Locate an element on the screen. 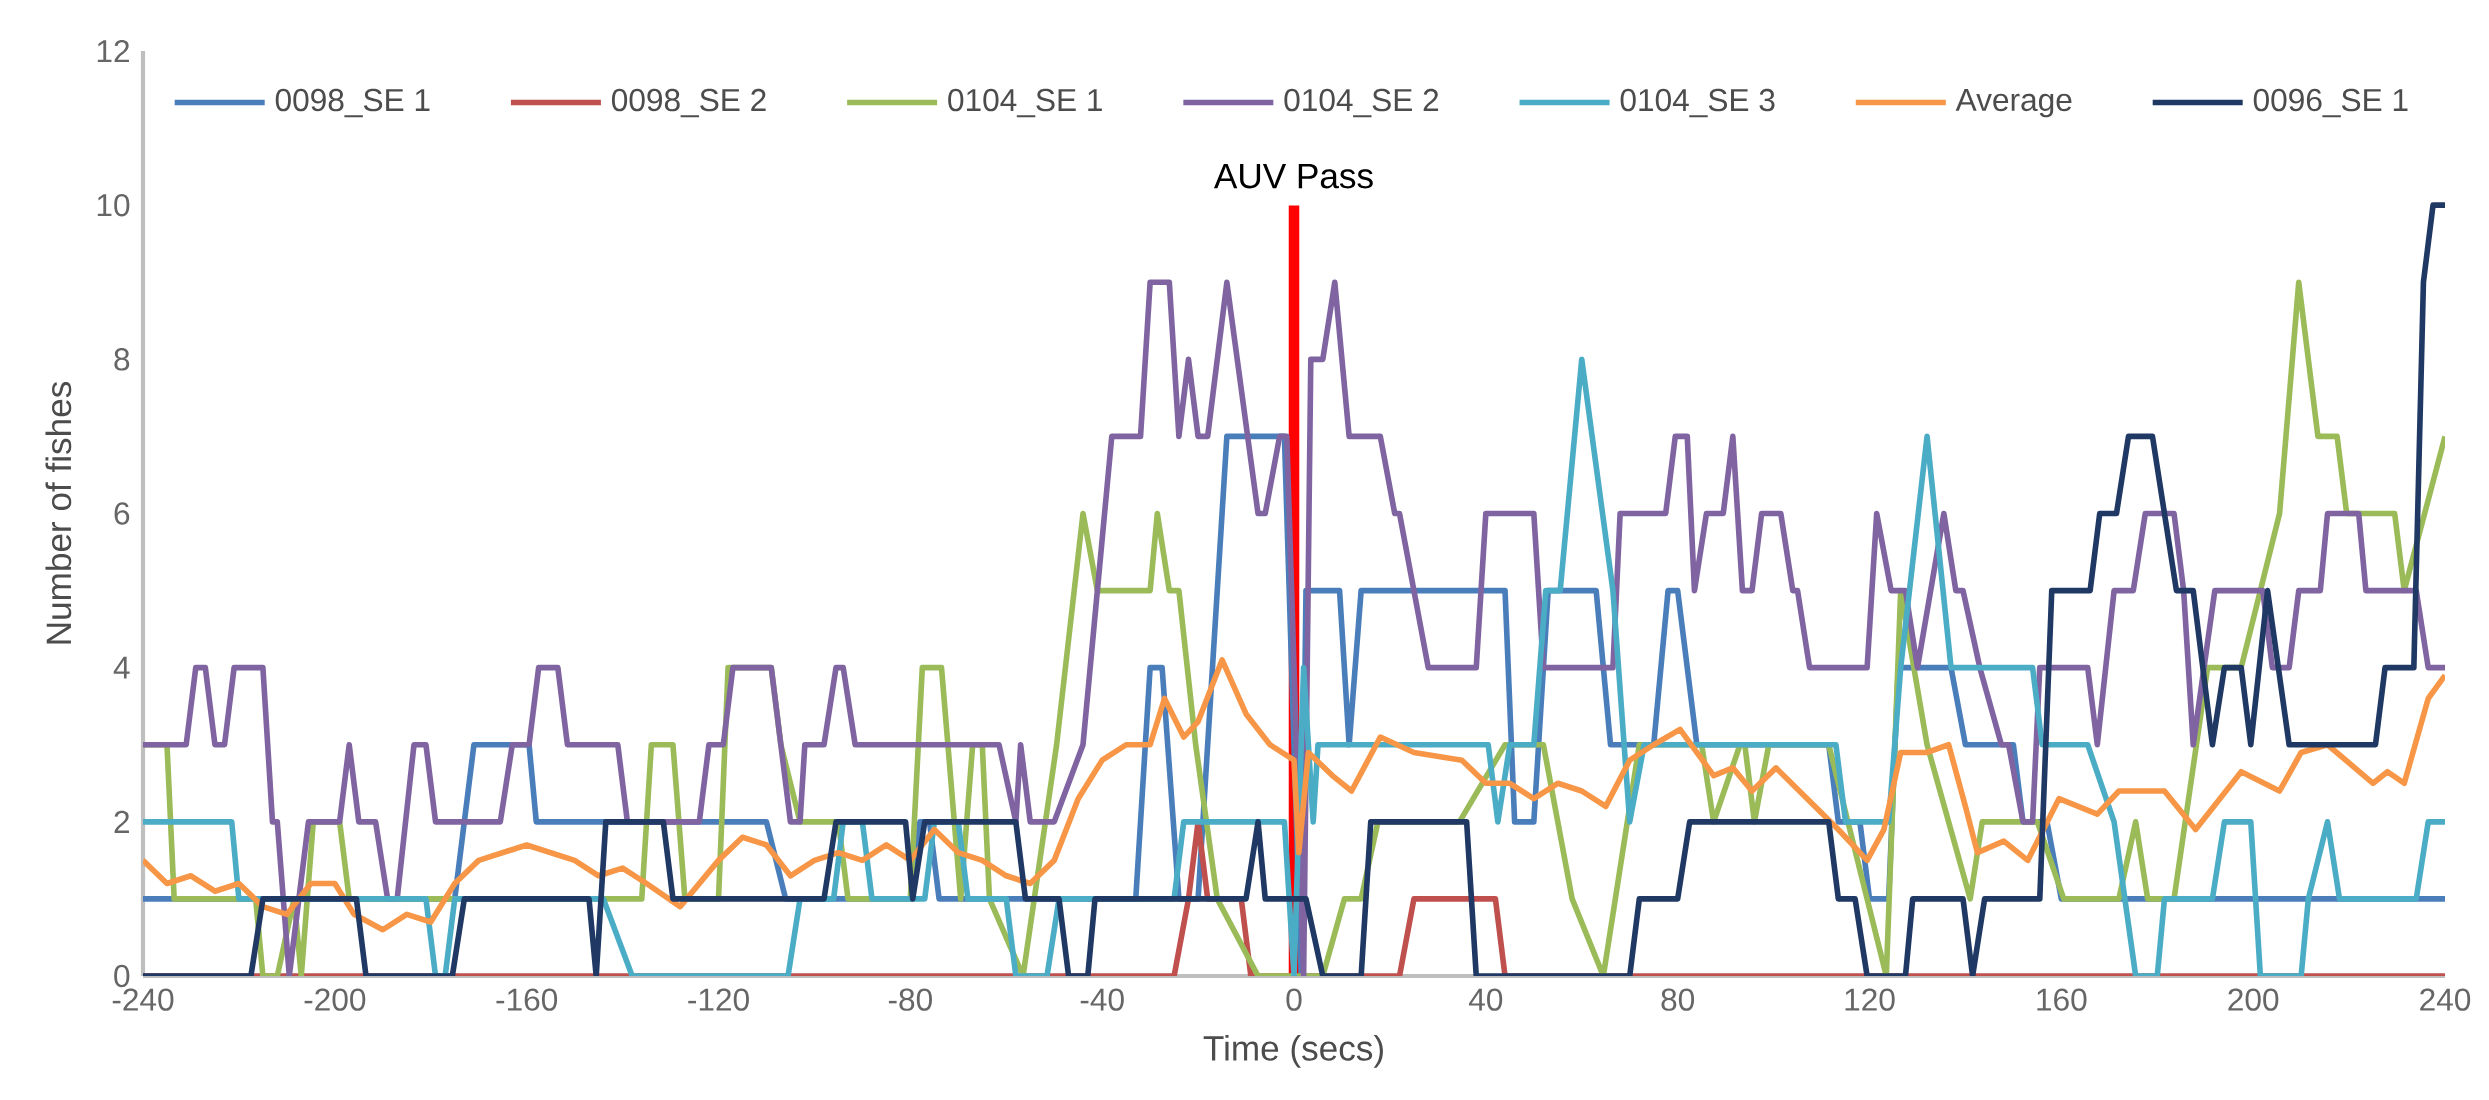 The image size is (2489, 1100). y-tick-label: 4 is located at coordinates (121, 667).